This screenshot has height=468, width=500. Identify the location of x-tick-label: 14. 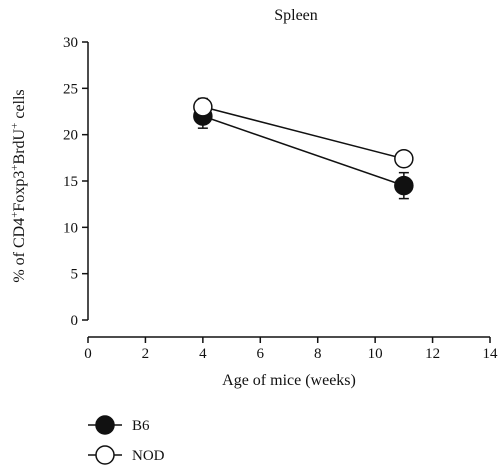
(491, 354).